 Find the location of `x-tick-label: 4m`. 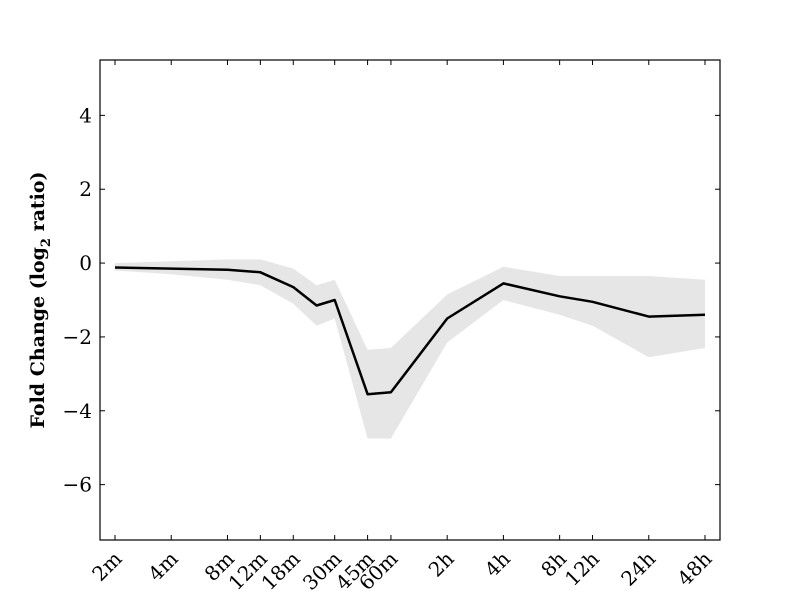

x-tick-label: 4m is located at coordinates (162, 566).